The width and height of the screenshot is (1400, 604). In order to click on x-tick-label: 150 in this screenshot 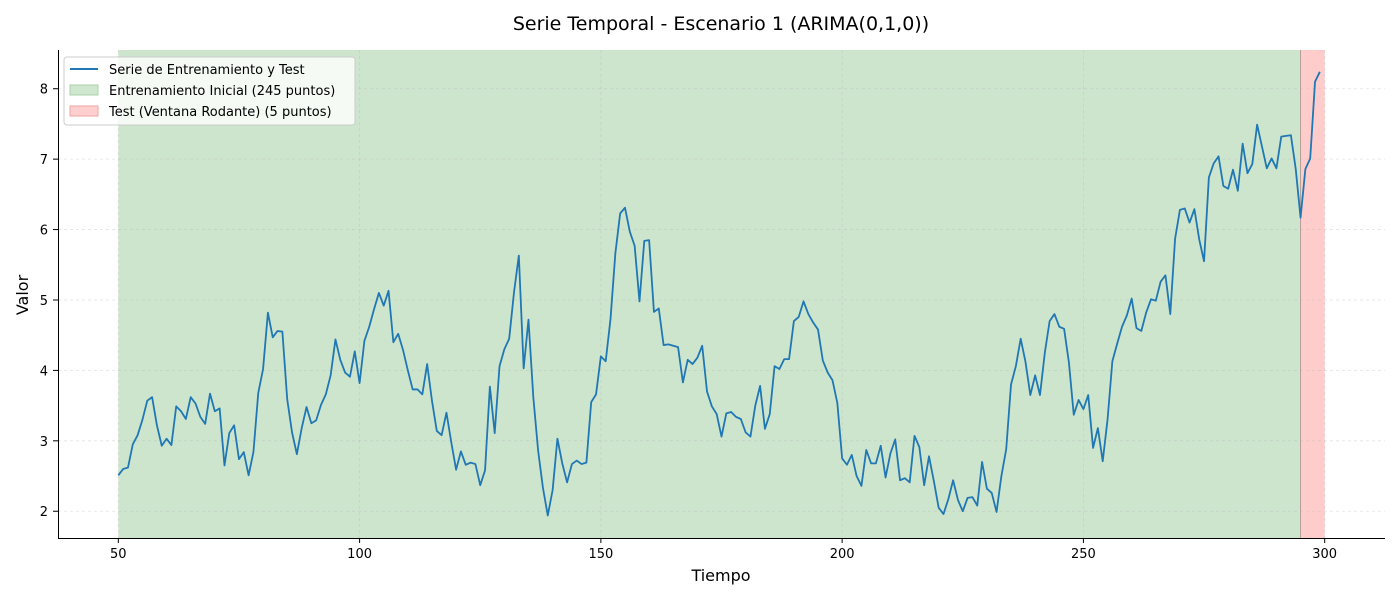, I will do `click(600, 554)`.